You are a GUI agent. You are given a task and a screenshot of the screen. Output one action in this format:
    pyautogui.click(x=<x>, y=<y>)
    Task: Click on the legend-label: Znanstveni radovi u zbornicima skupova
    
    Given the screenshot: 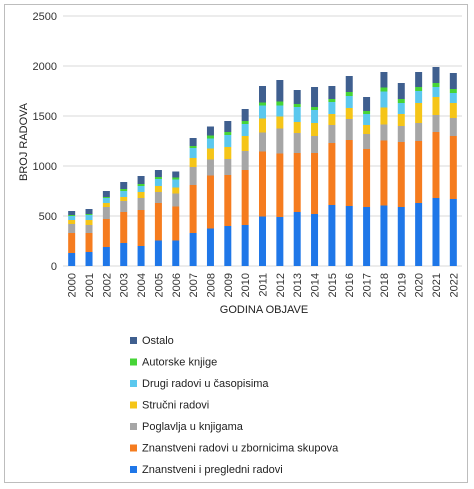 What is the action you would take?
    pyautogui.click(x=240, y=449)
    